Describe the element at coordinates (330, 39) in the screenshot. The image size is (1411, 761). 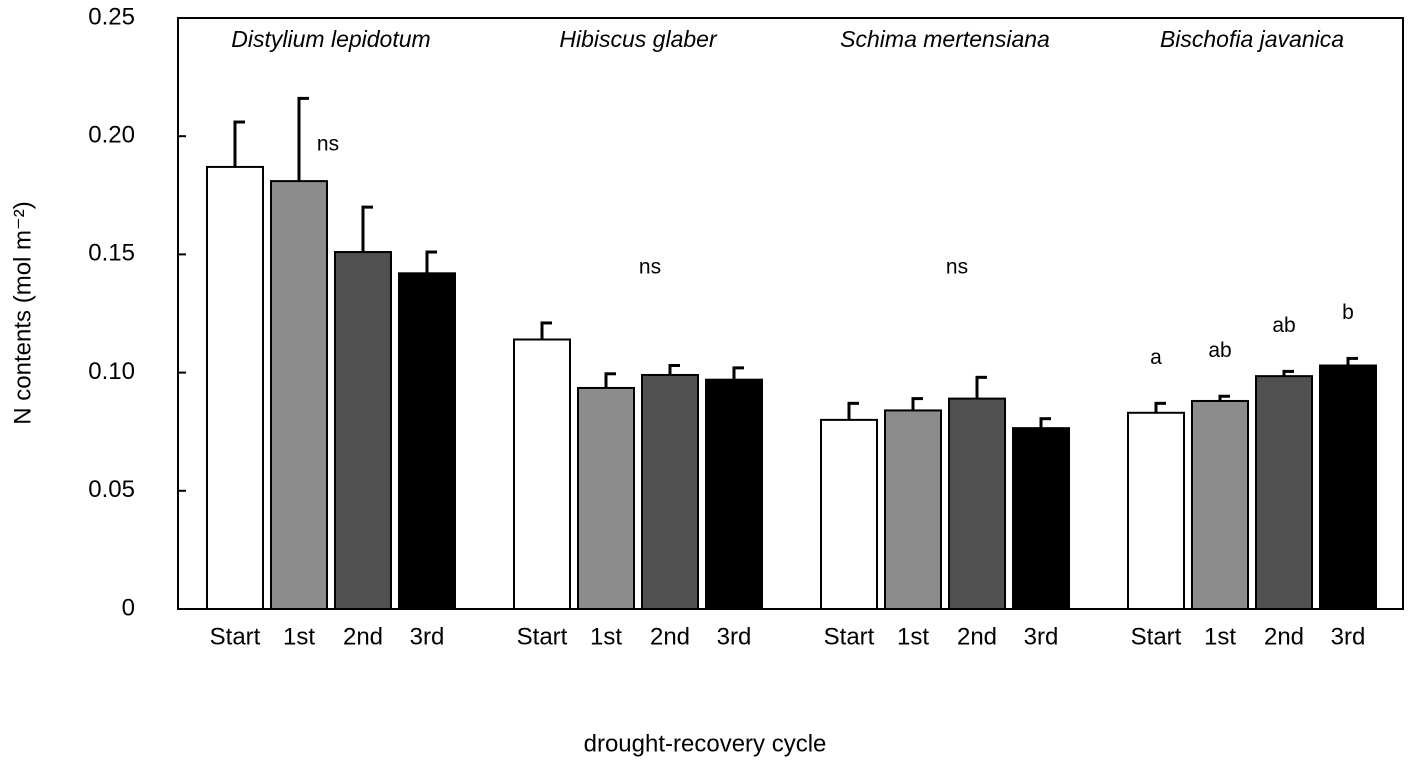
I see `species-label: Distylium lepidotum` at that location.